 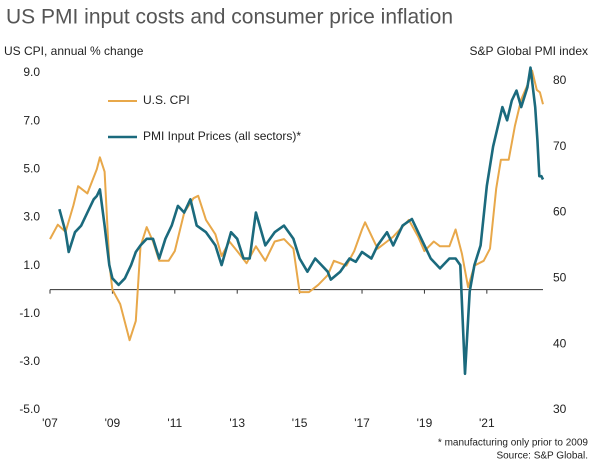 I want to click on x-tick-label: '19, so click(x=425, y=423).